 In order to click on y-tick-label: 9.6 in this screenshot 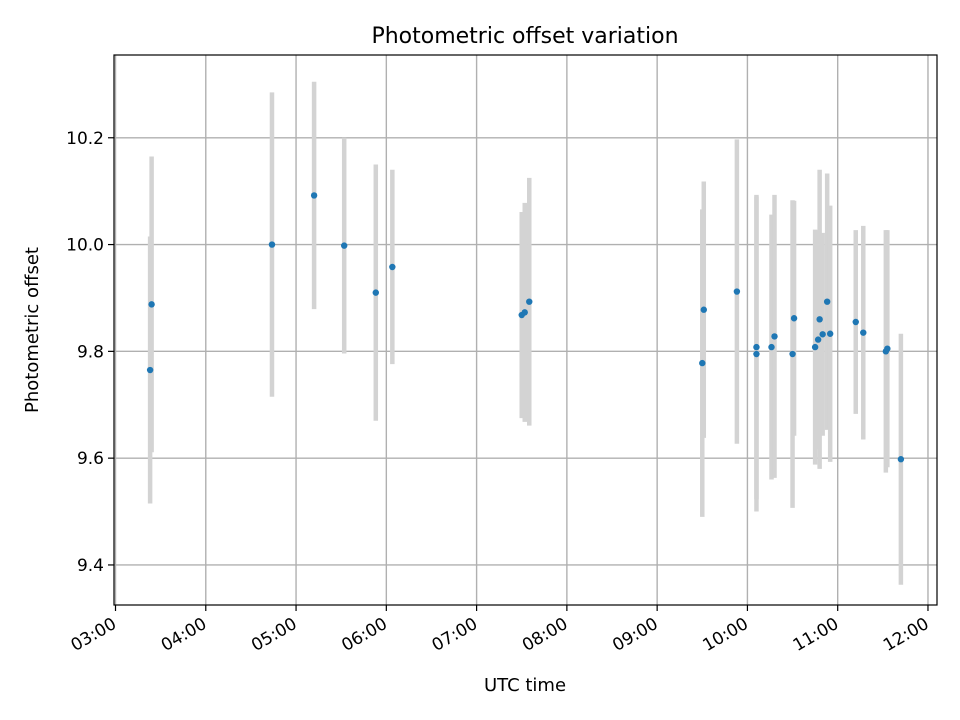, I will do `click(90, 459)`.